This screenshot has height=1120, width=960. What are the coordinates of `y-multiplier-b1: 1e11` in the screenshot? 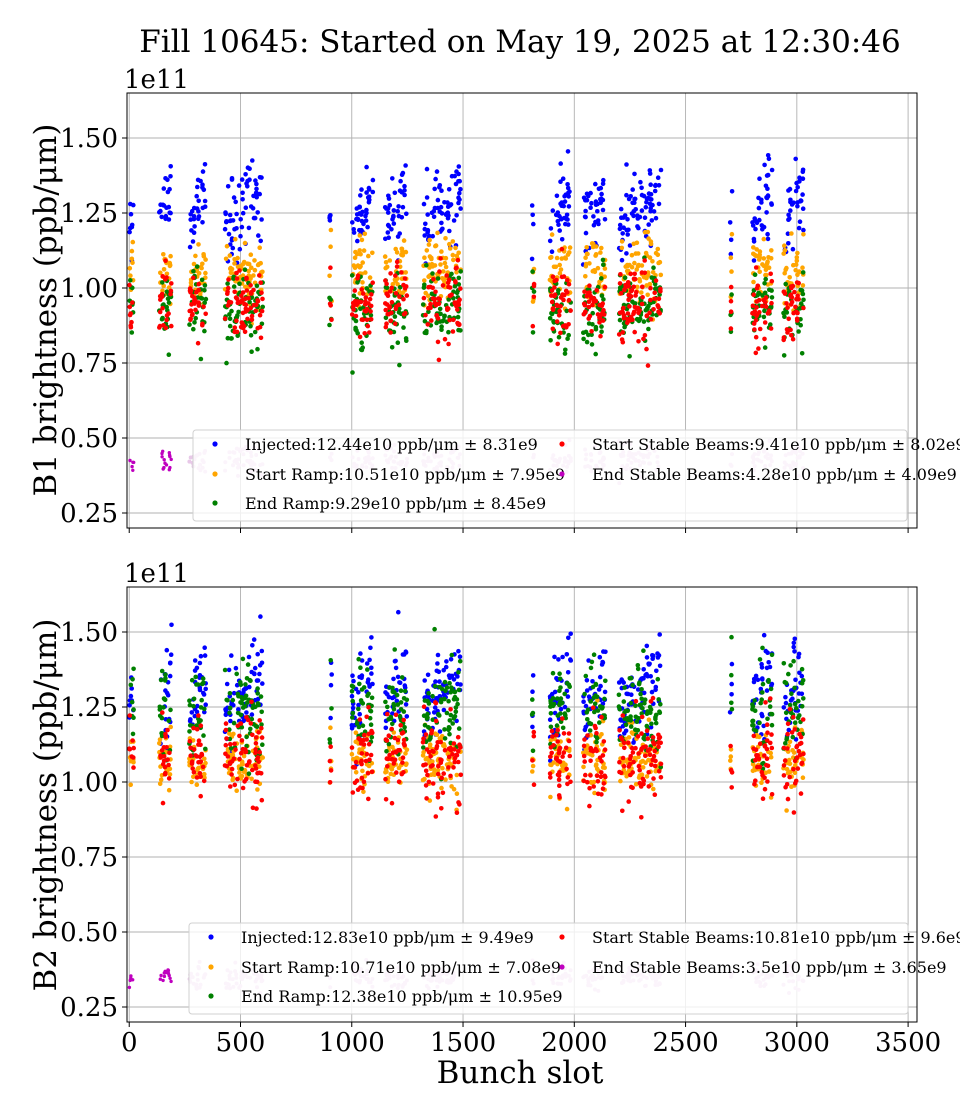 It's located at (156, 80).